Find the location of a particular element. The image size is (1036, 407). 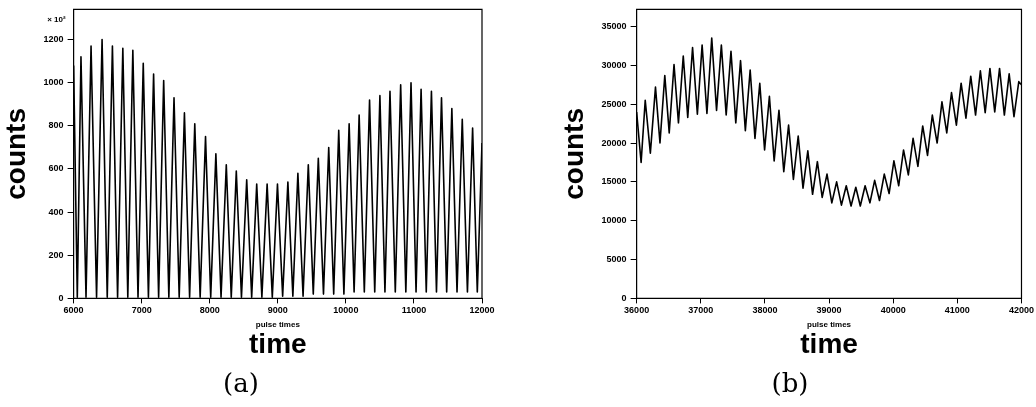

x-tick-label: 42000 is located at coordinates (1021, 310).